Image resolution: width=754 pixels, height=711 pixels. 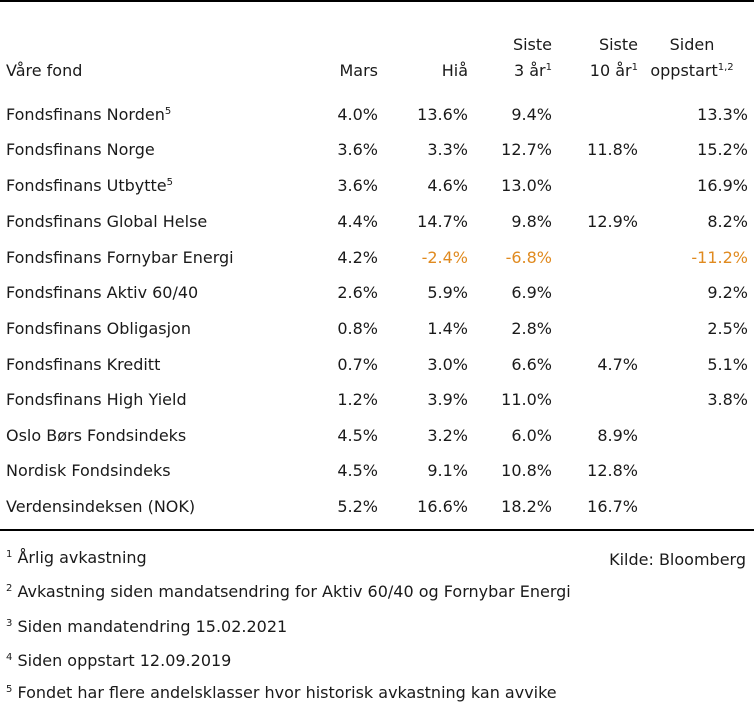 I want to click on cell-3y: 6.6%, so click(x=531, y=364).